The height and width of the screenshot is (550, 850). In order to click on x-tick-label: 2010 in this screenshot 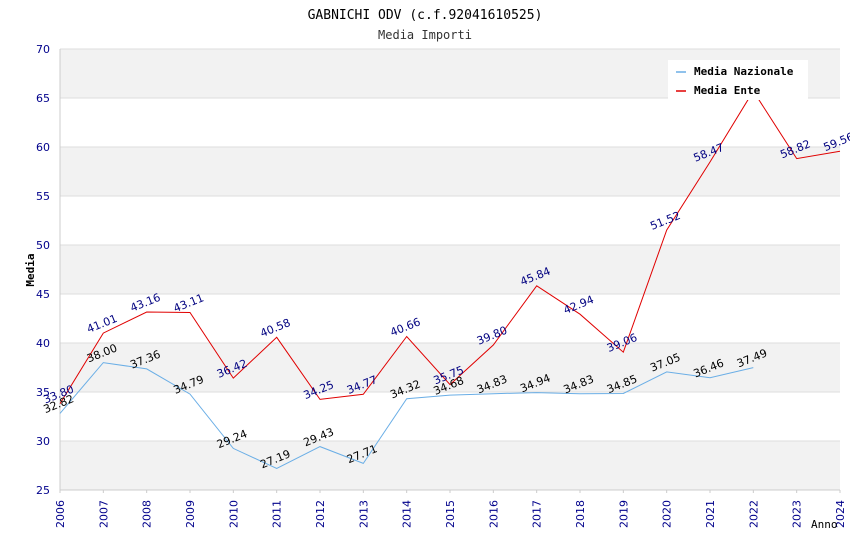, I will do `click(233, 514)`.